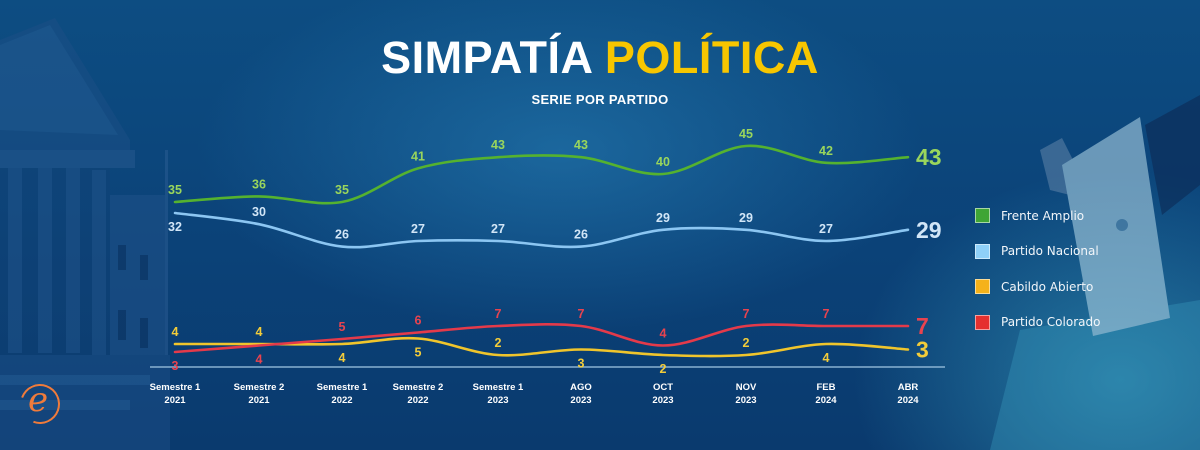  Describe the element at coordinates (175, 366) in the screenshot. I see `data-label-partido-colorado: 3` at that location.